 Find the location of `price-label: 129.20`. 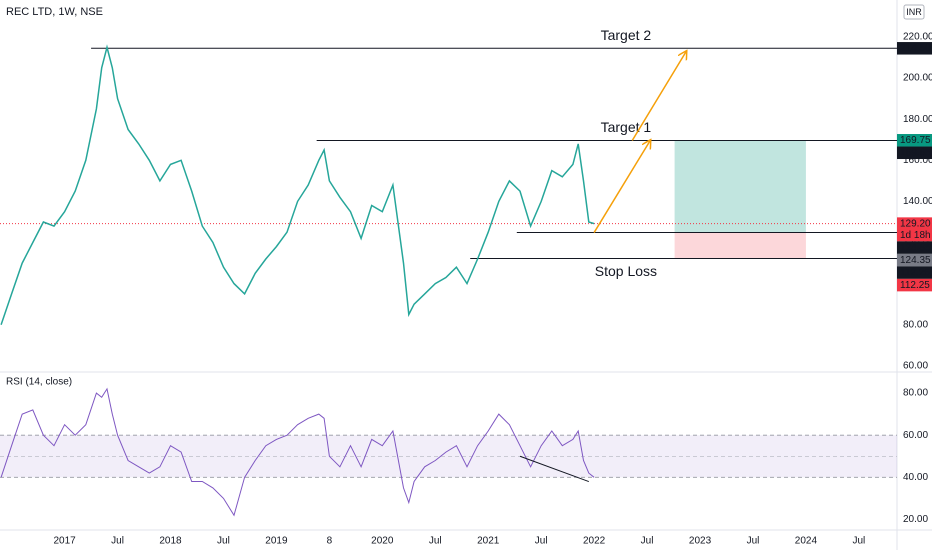

price-label: 129.20 is located at coordinates (915, 224).